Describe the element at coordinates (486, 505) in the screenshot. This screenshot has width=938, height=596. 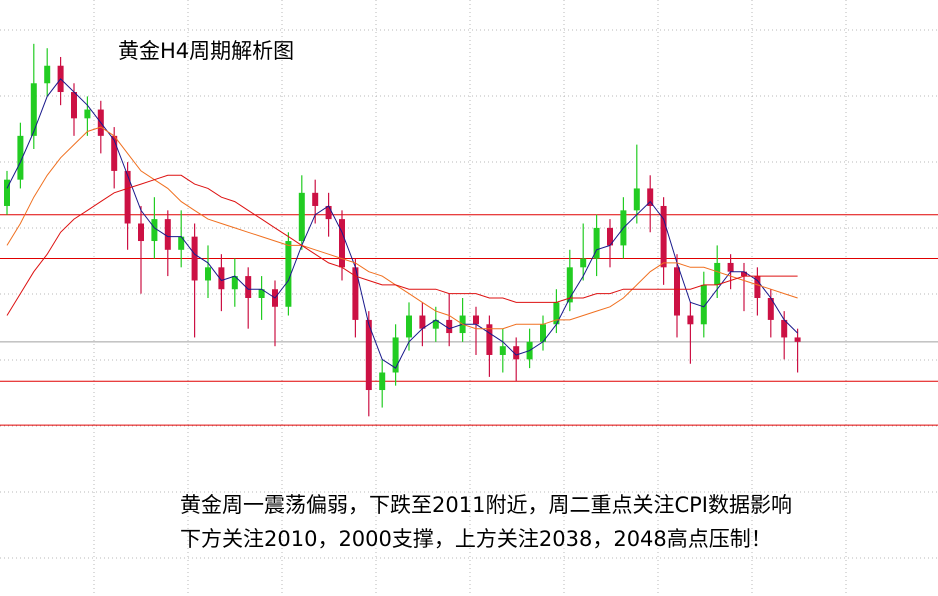
I see `annotation: 黄金周一震荡偏弱，下跌至2011附近，周二重点关注CPI数据影响` at that location.